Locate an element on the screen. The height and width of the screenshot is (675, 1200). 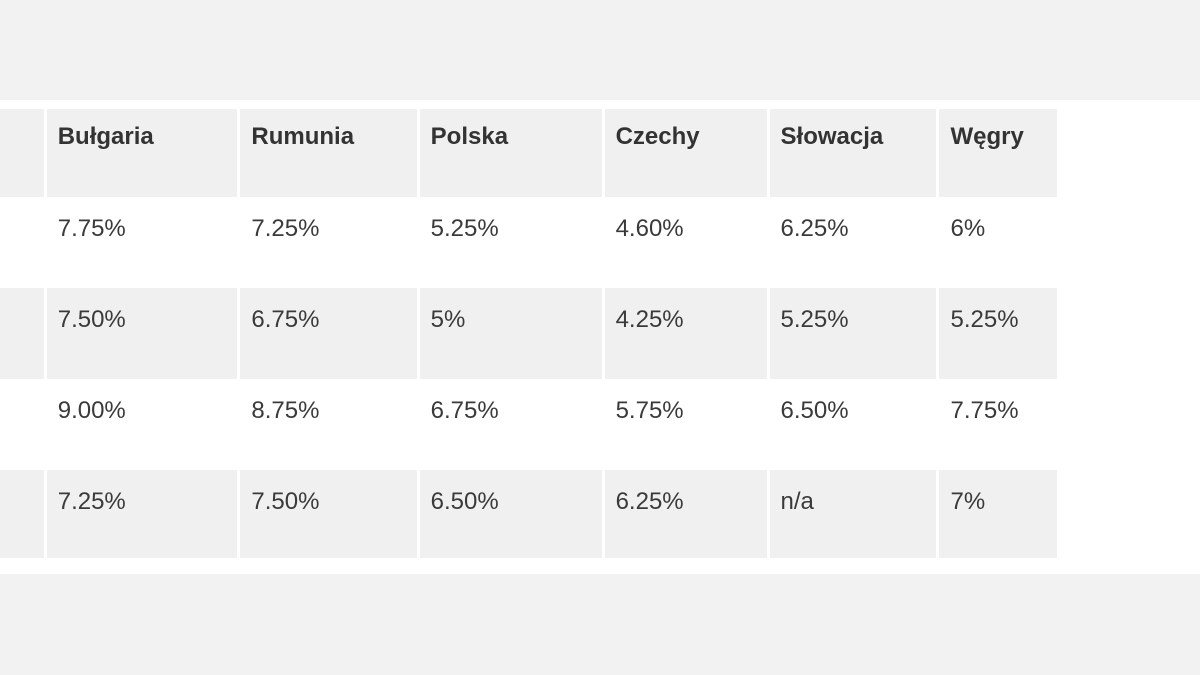
column-header-wegry: Węgry is located at coordinates (998, 153).